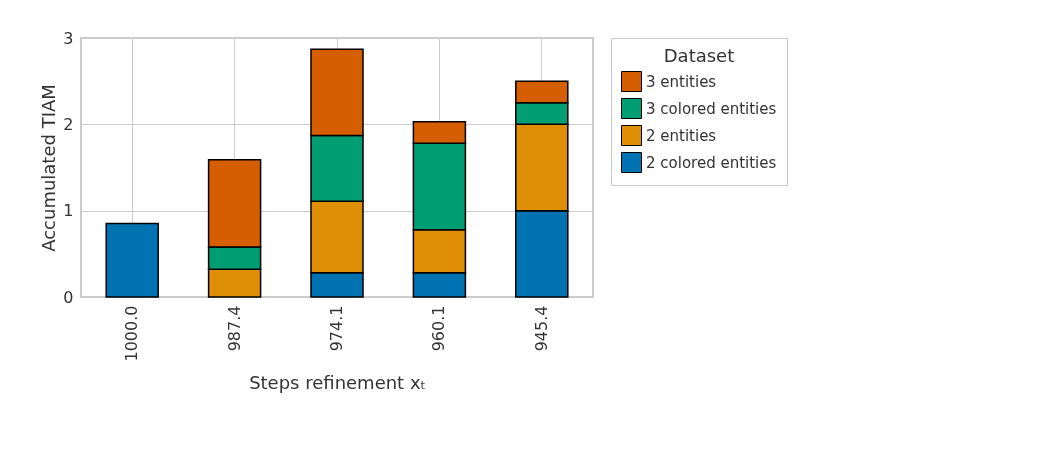 The image size is (1061, 472). What do you see at coordinates (132, 333) in the screenshot?
I see `x-tick-label: 1000.0` at bounding box center [132, 333].